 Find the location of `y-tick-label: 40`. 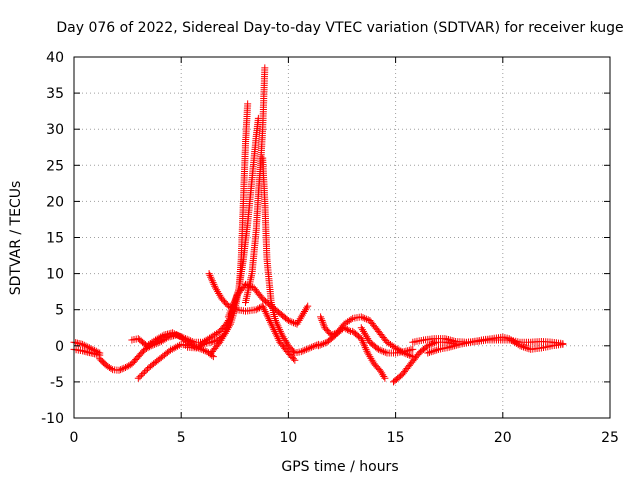

y-tick-label: 40 is located at coordinates (55, 58).